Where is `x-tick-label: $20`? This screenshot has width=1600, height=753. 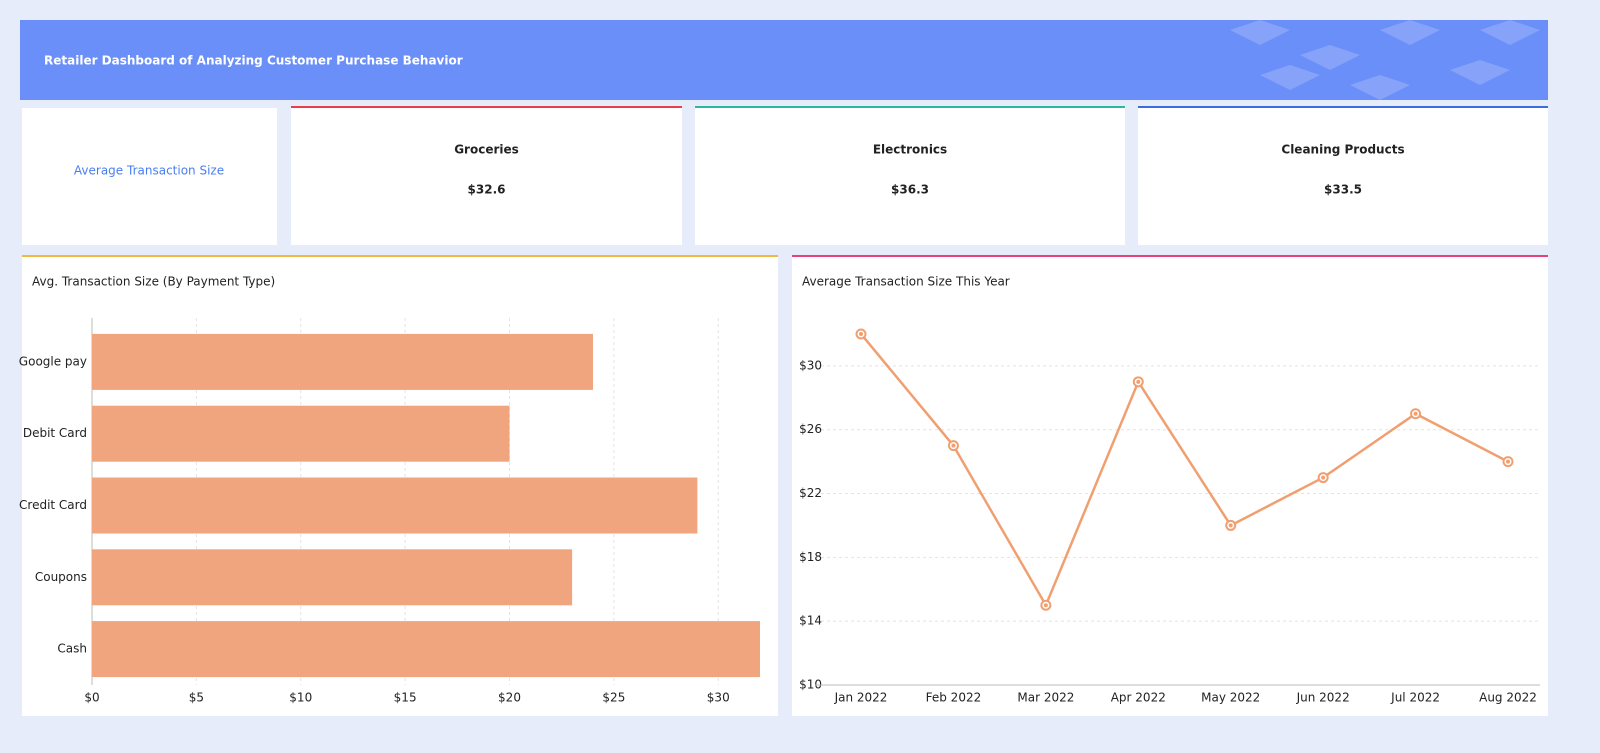
x-tick-label: $20 is located at coordinates (509, 698).